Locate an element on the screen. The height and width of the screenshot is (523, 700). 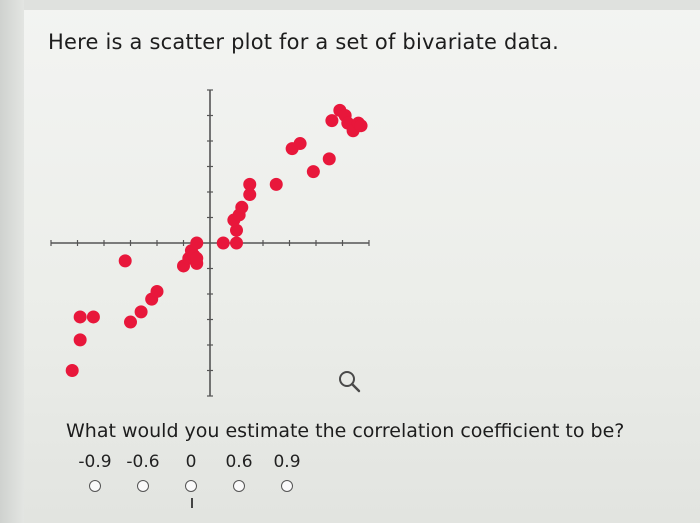
option-0-9: 0.9 is located at coordinates (287, 472).